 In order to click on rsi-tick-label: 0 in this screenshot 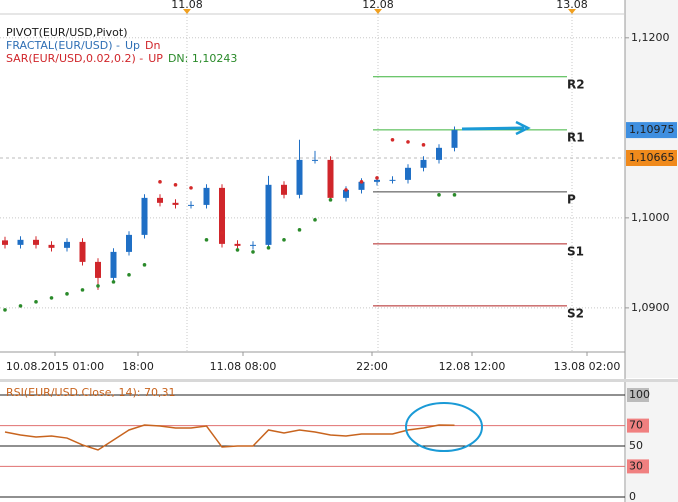, I will do `click(632, 496)`.